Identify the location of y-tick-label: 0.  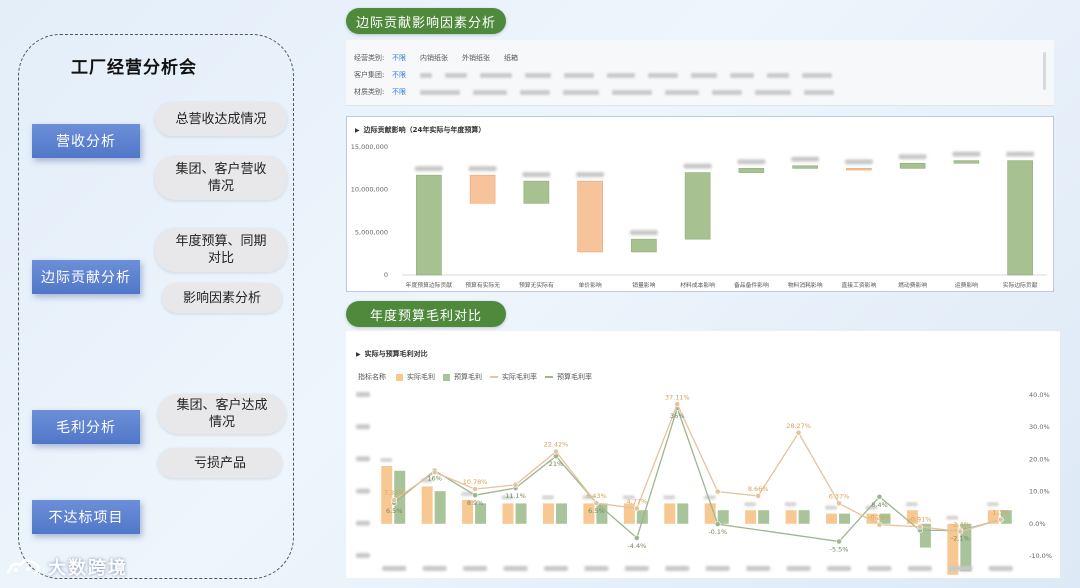
(386, 275).